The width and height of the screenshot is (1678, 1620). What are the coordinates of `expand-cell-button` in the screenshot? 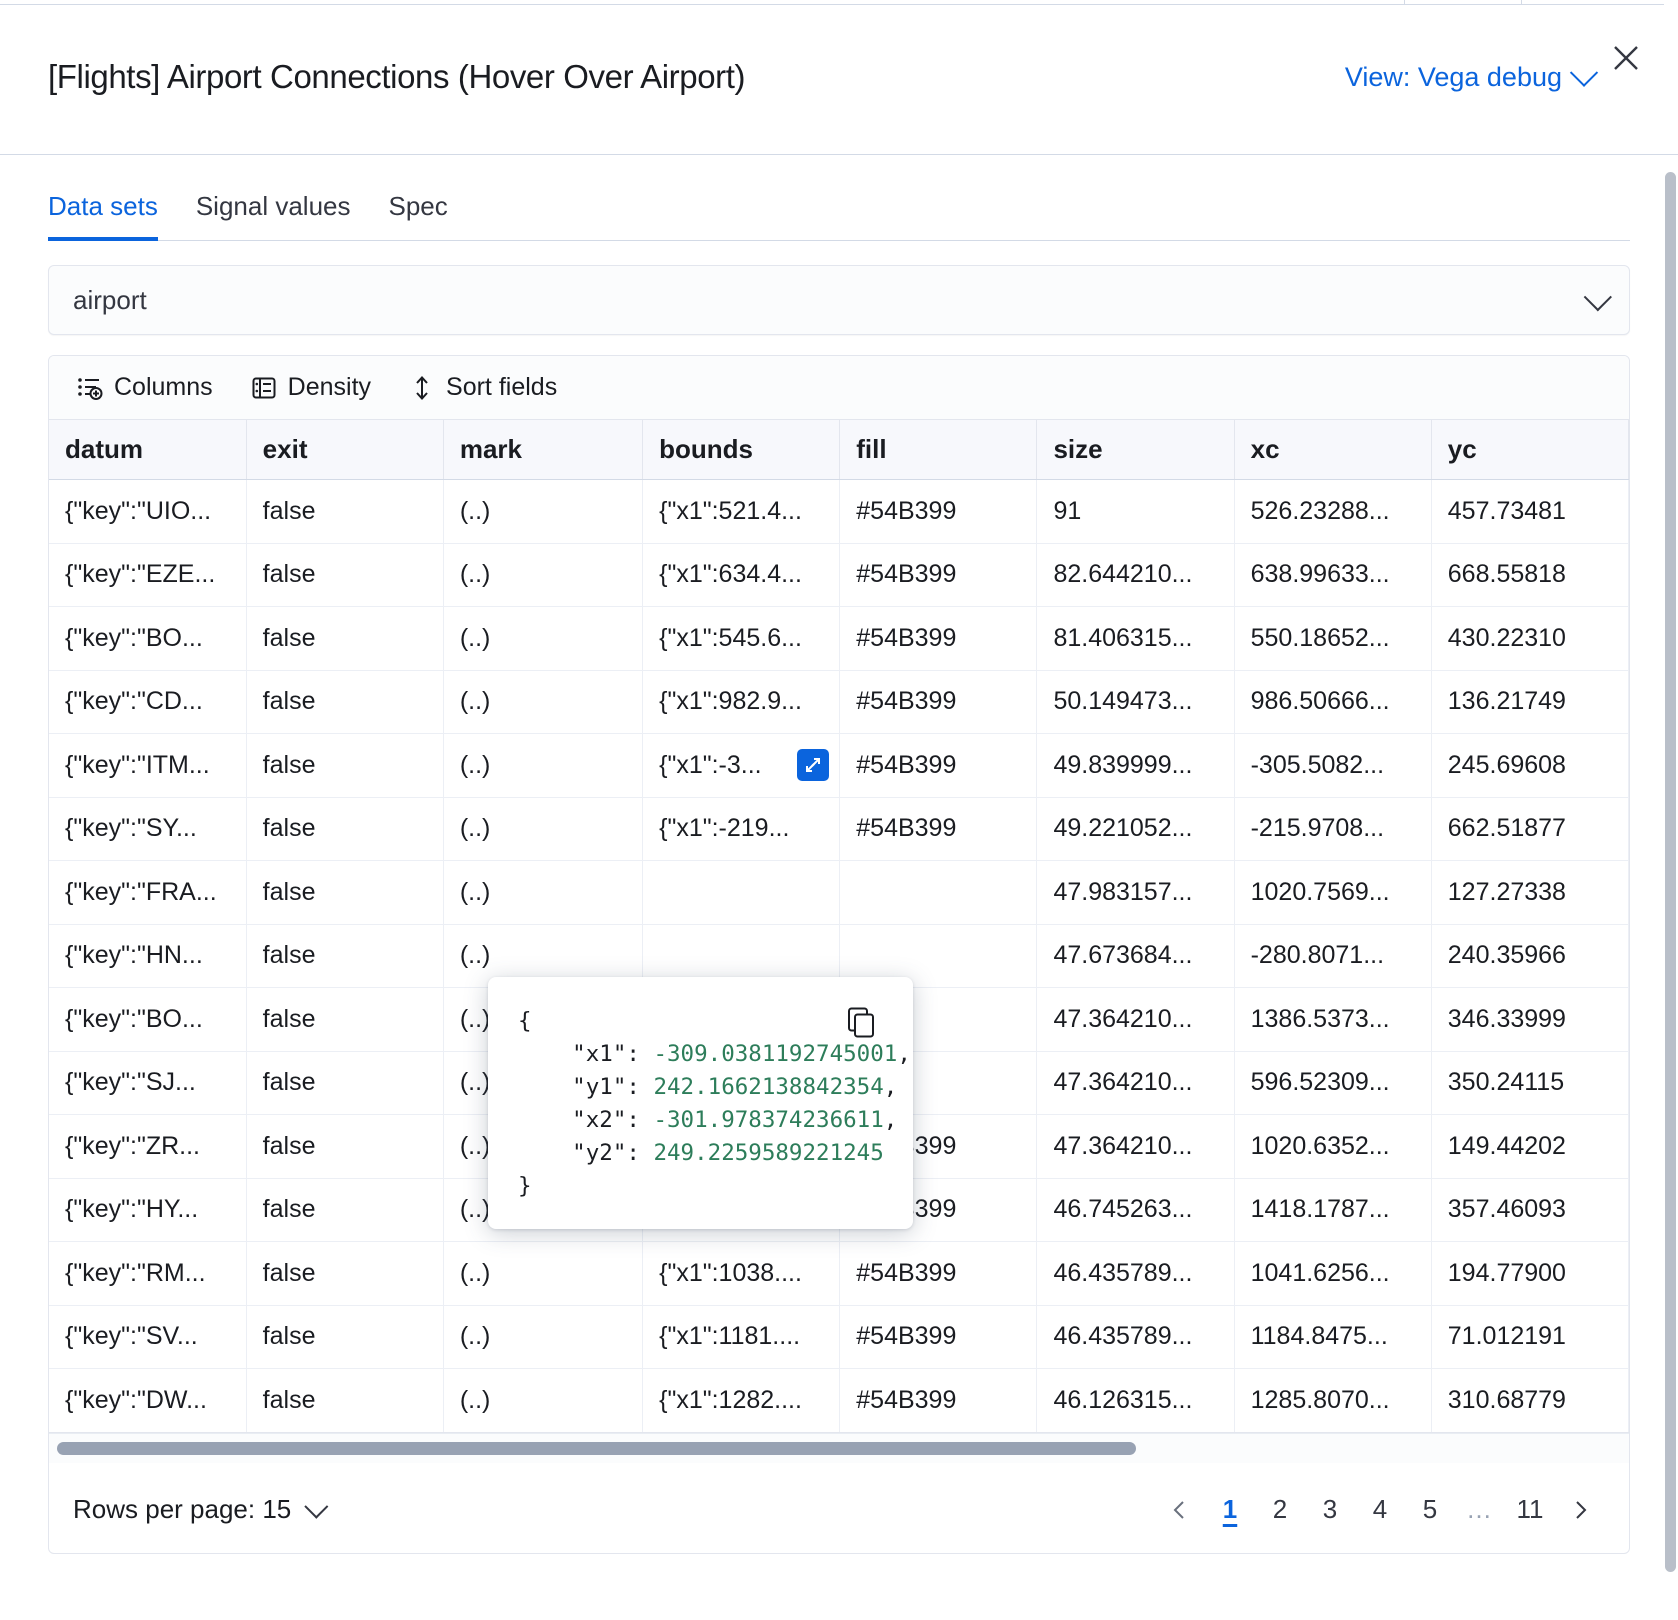 It's located at (813, 765).